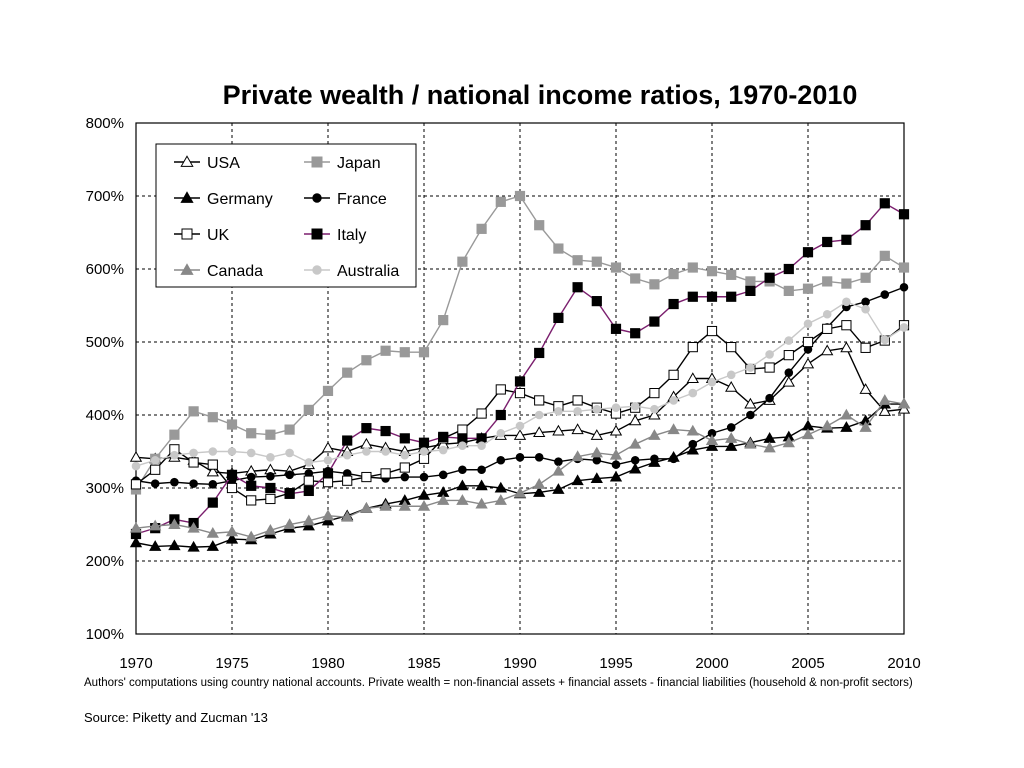 The width and height of the screenshot is (1024, 768). Describe the element at coordinates (807, 663) in the screenshot. I see `x-tick-label: 2005` at that location.